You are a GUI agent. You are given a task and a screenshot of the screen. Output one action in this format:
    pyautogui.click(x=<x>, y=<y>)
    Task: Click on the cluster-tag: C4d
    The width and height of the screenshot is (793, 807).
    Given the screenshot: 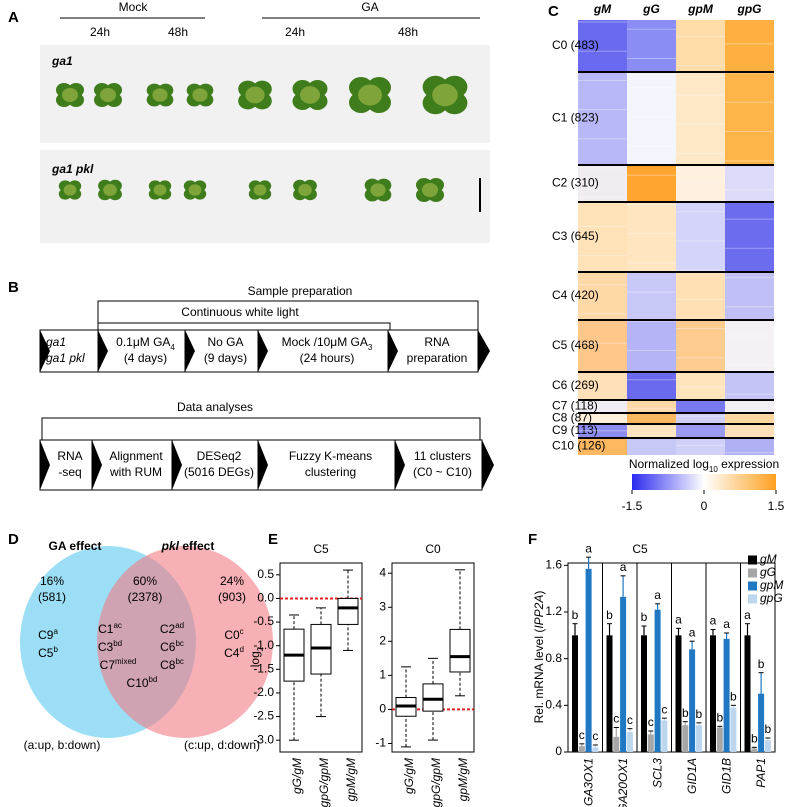 What is the action you would take?
    pyautogui.click(x=234, y=653)
    